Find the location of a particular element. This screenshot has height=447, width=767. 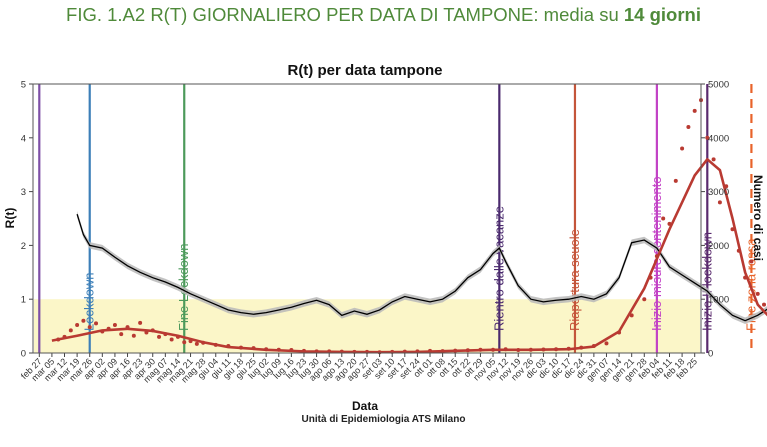

event-label: Riapertura scuole is located at coordinates (574, 280).